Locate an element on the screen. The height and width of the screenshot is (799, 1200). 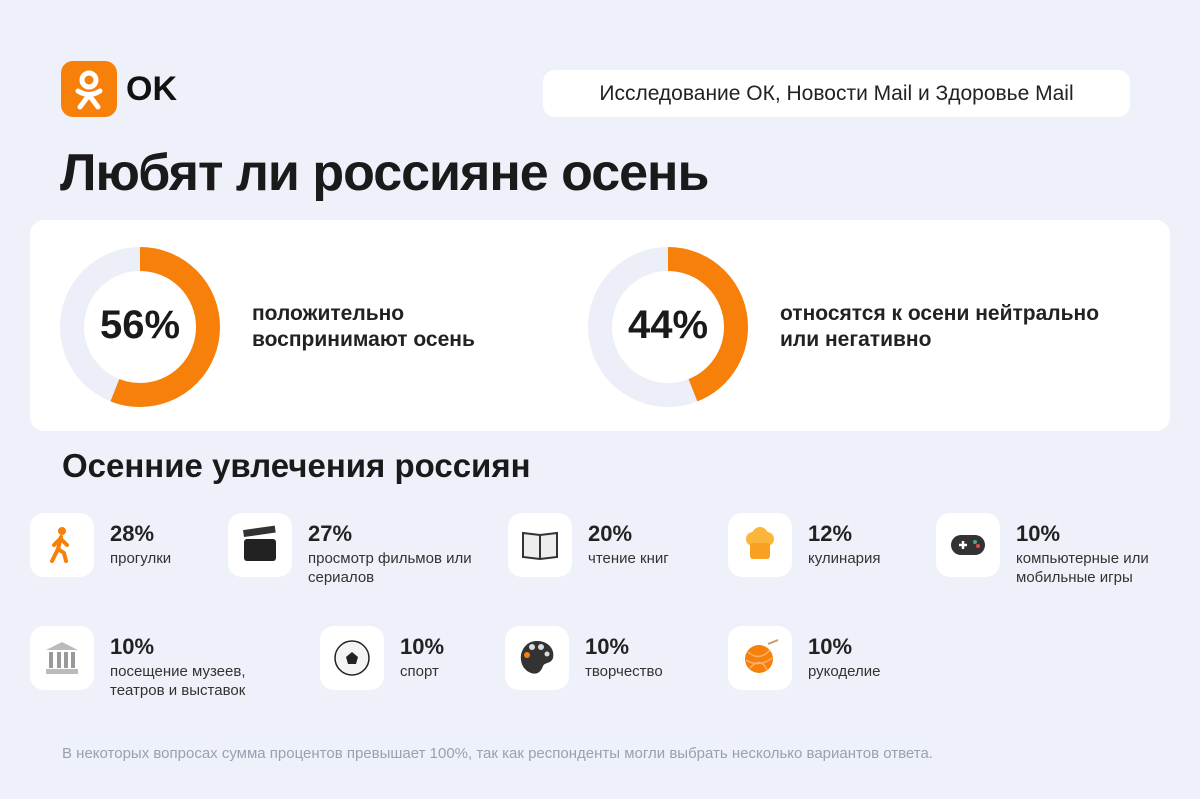
hobby-label: просмотр фильмов или сериалов is located at coordinates (390, 568).